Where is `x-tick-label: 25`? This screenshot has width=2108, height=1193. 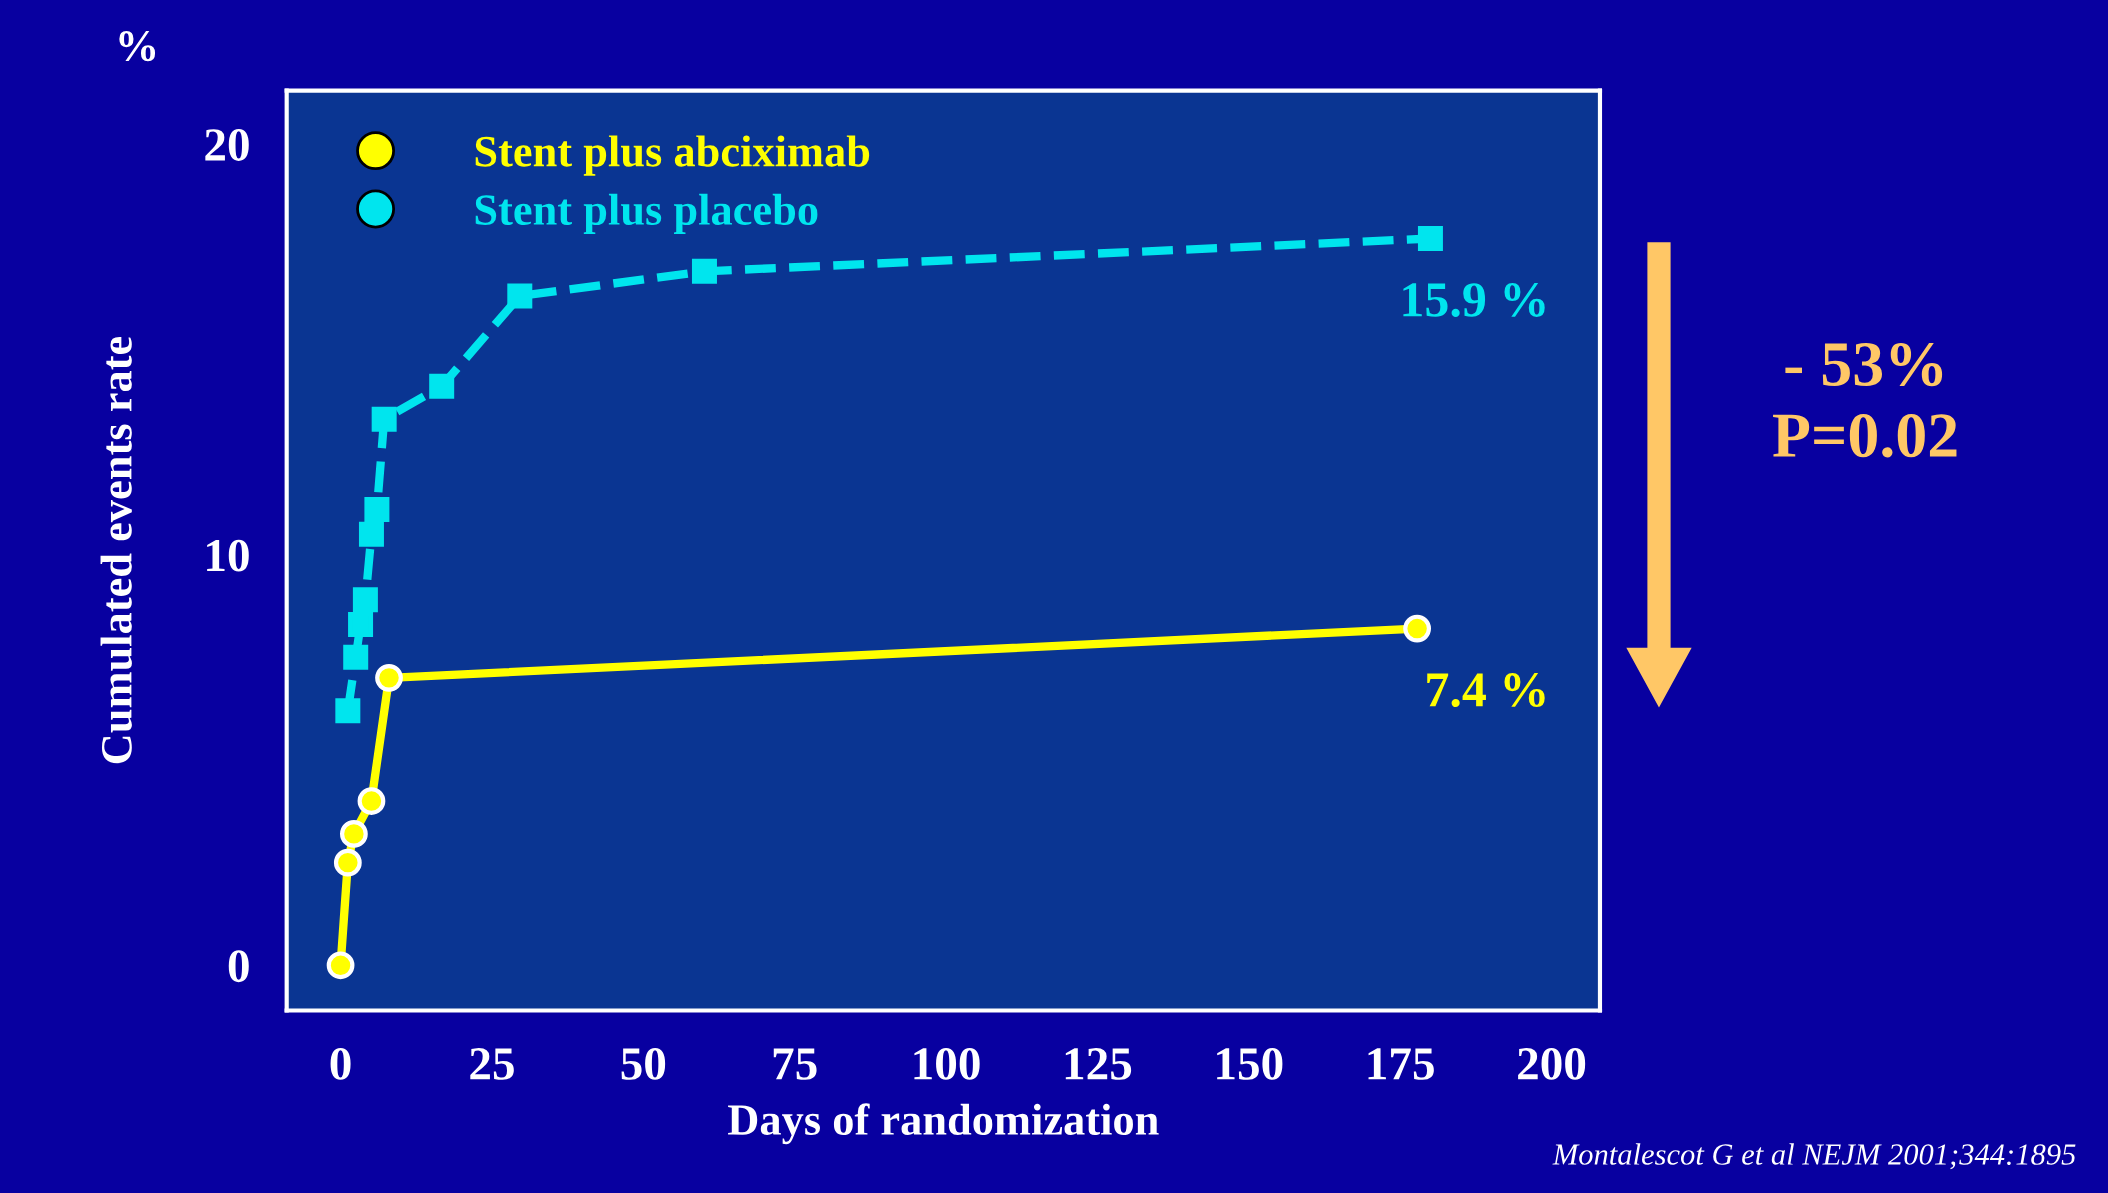
x-tick-label: 25 is located at coordinates (492, 1064).